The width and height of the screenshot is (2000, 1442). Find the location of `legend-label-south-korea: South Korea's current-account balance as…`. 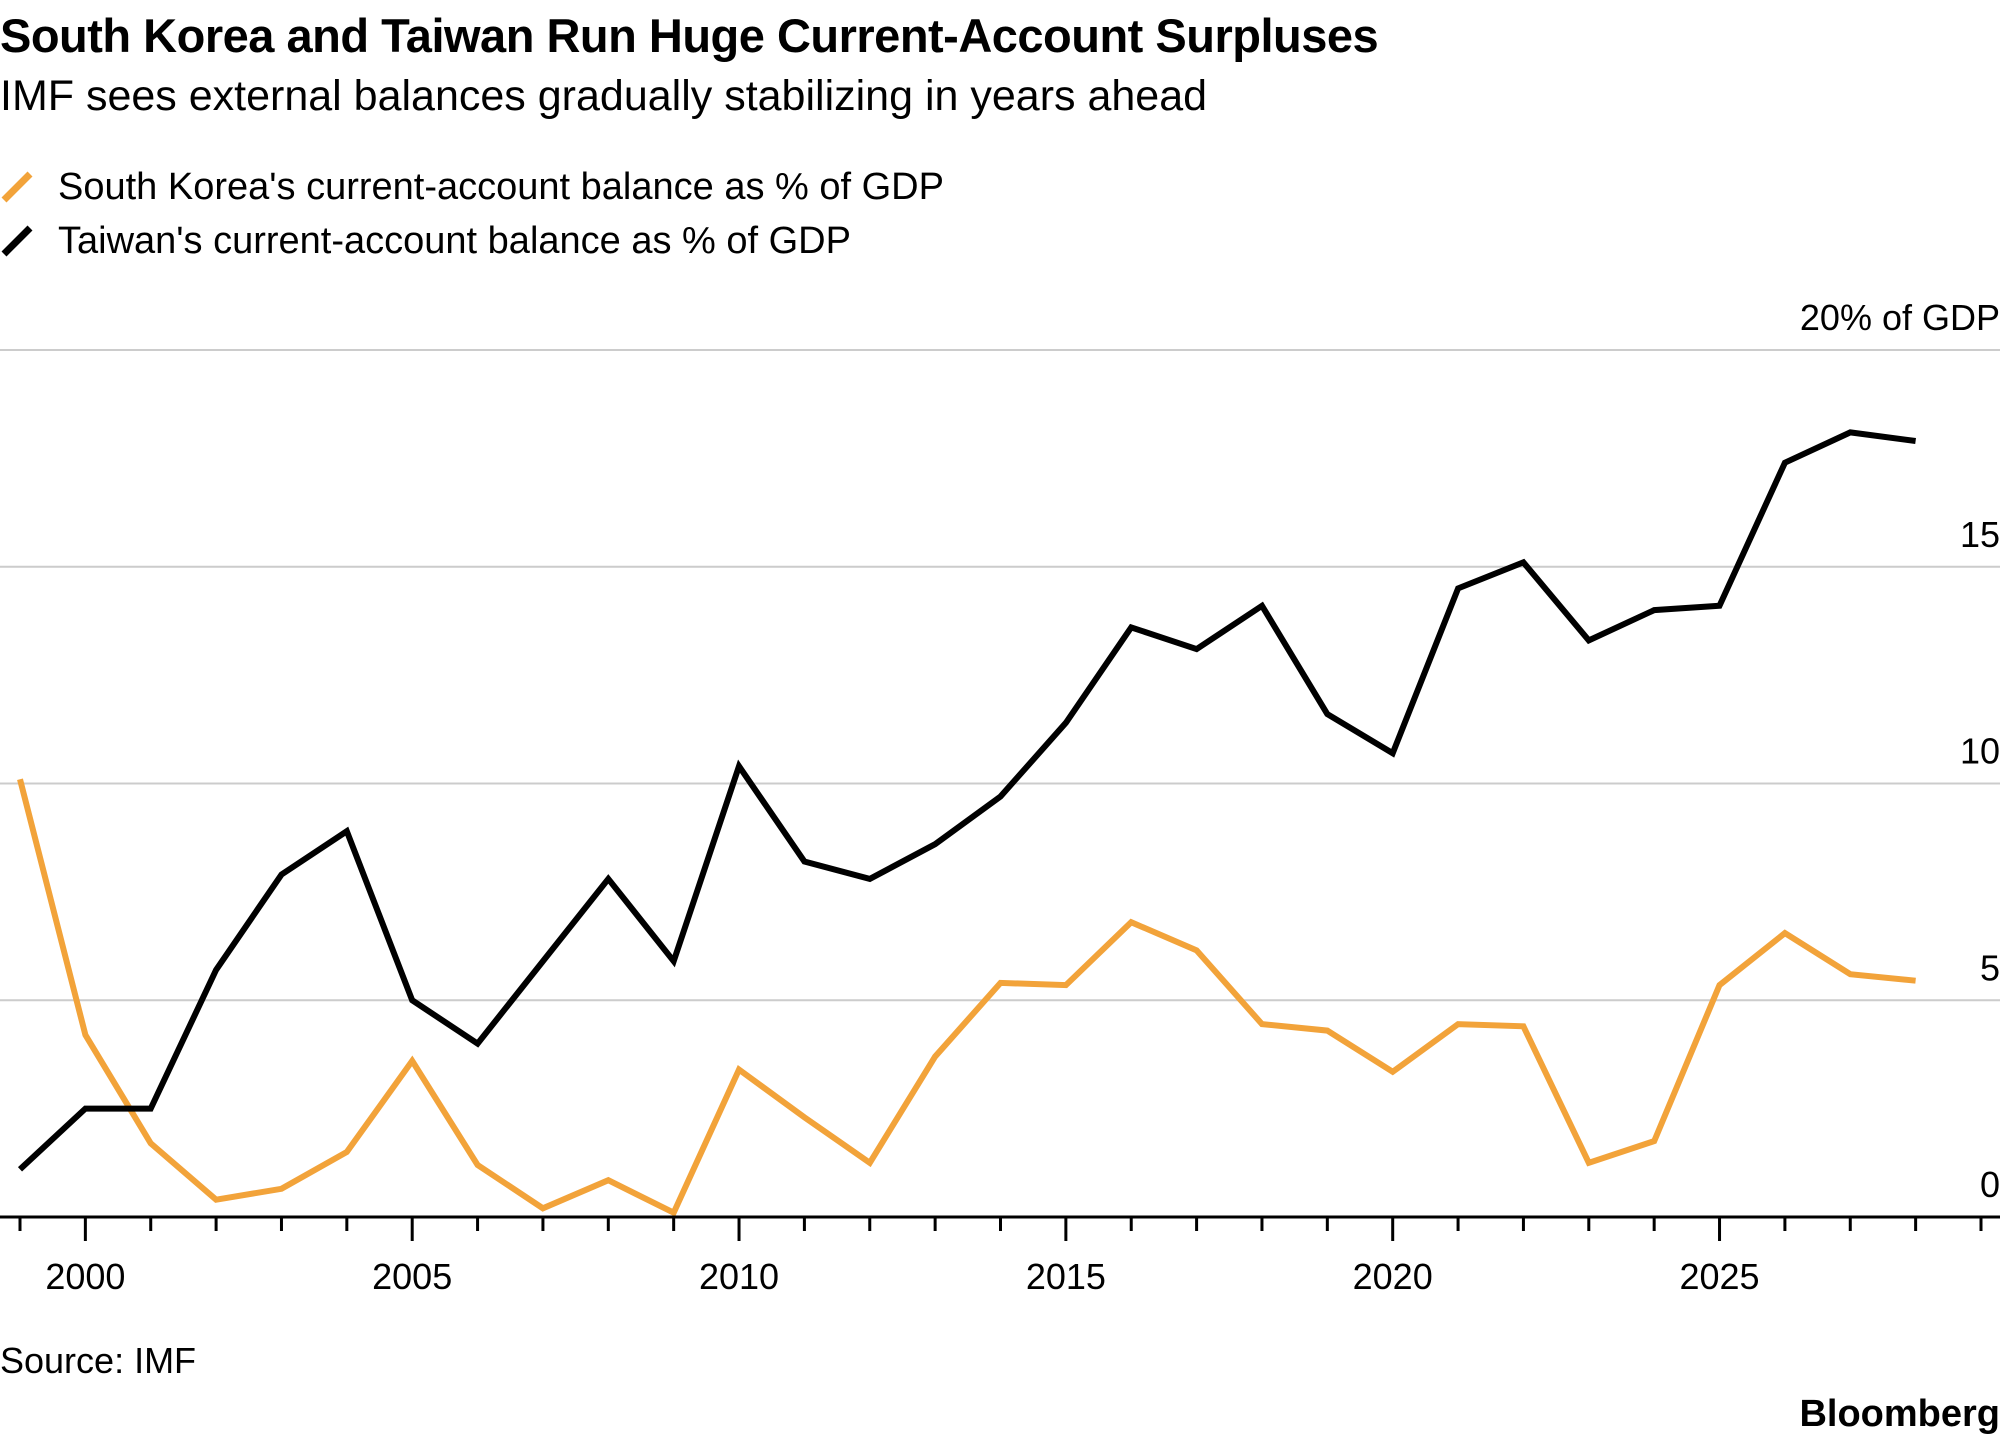

legend-label-south-korea: South Korea's current-account balance as… is located at coordinates (501, 186).